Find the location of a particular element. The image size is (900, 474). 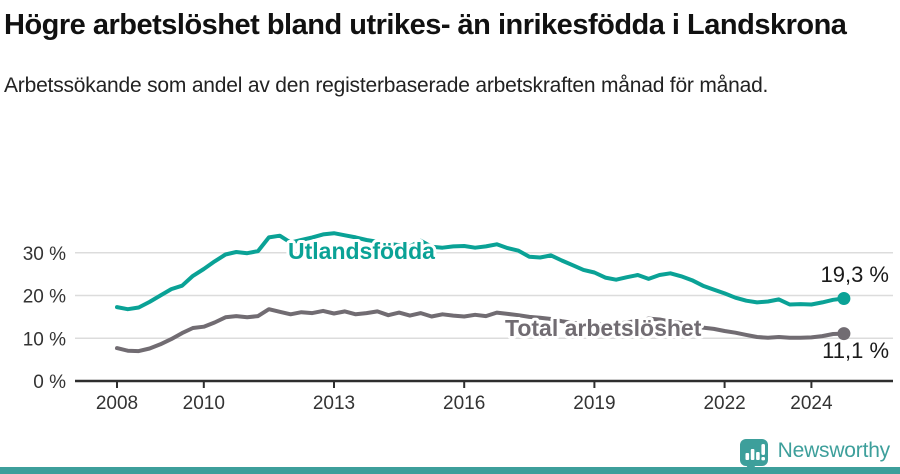

y-tick-label: 30 % is located at coordinates (44, 254).